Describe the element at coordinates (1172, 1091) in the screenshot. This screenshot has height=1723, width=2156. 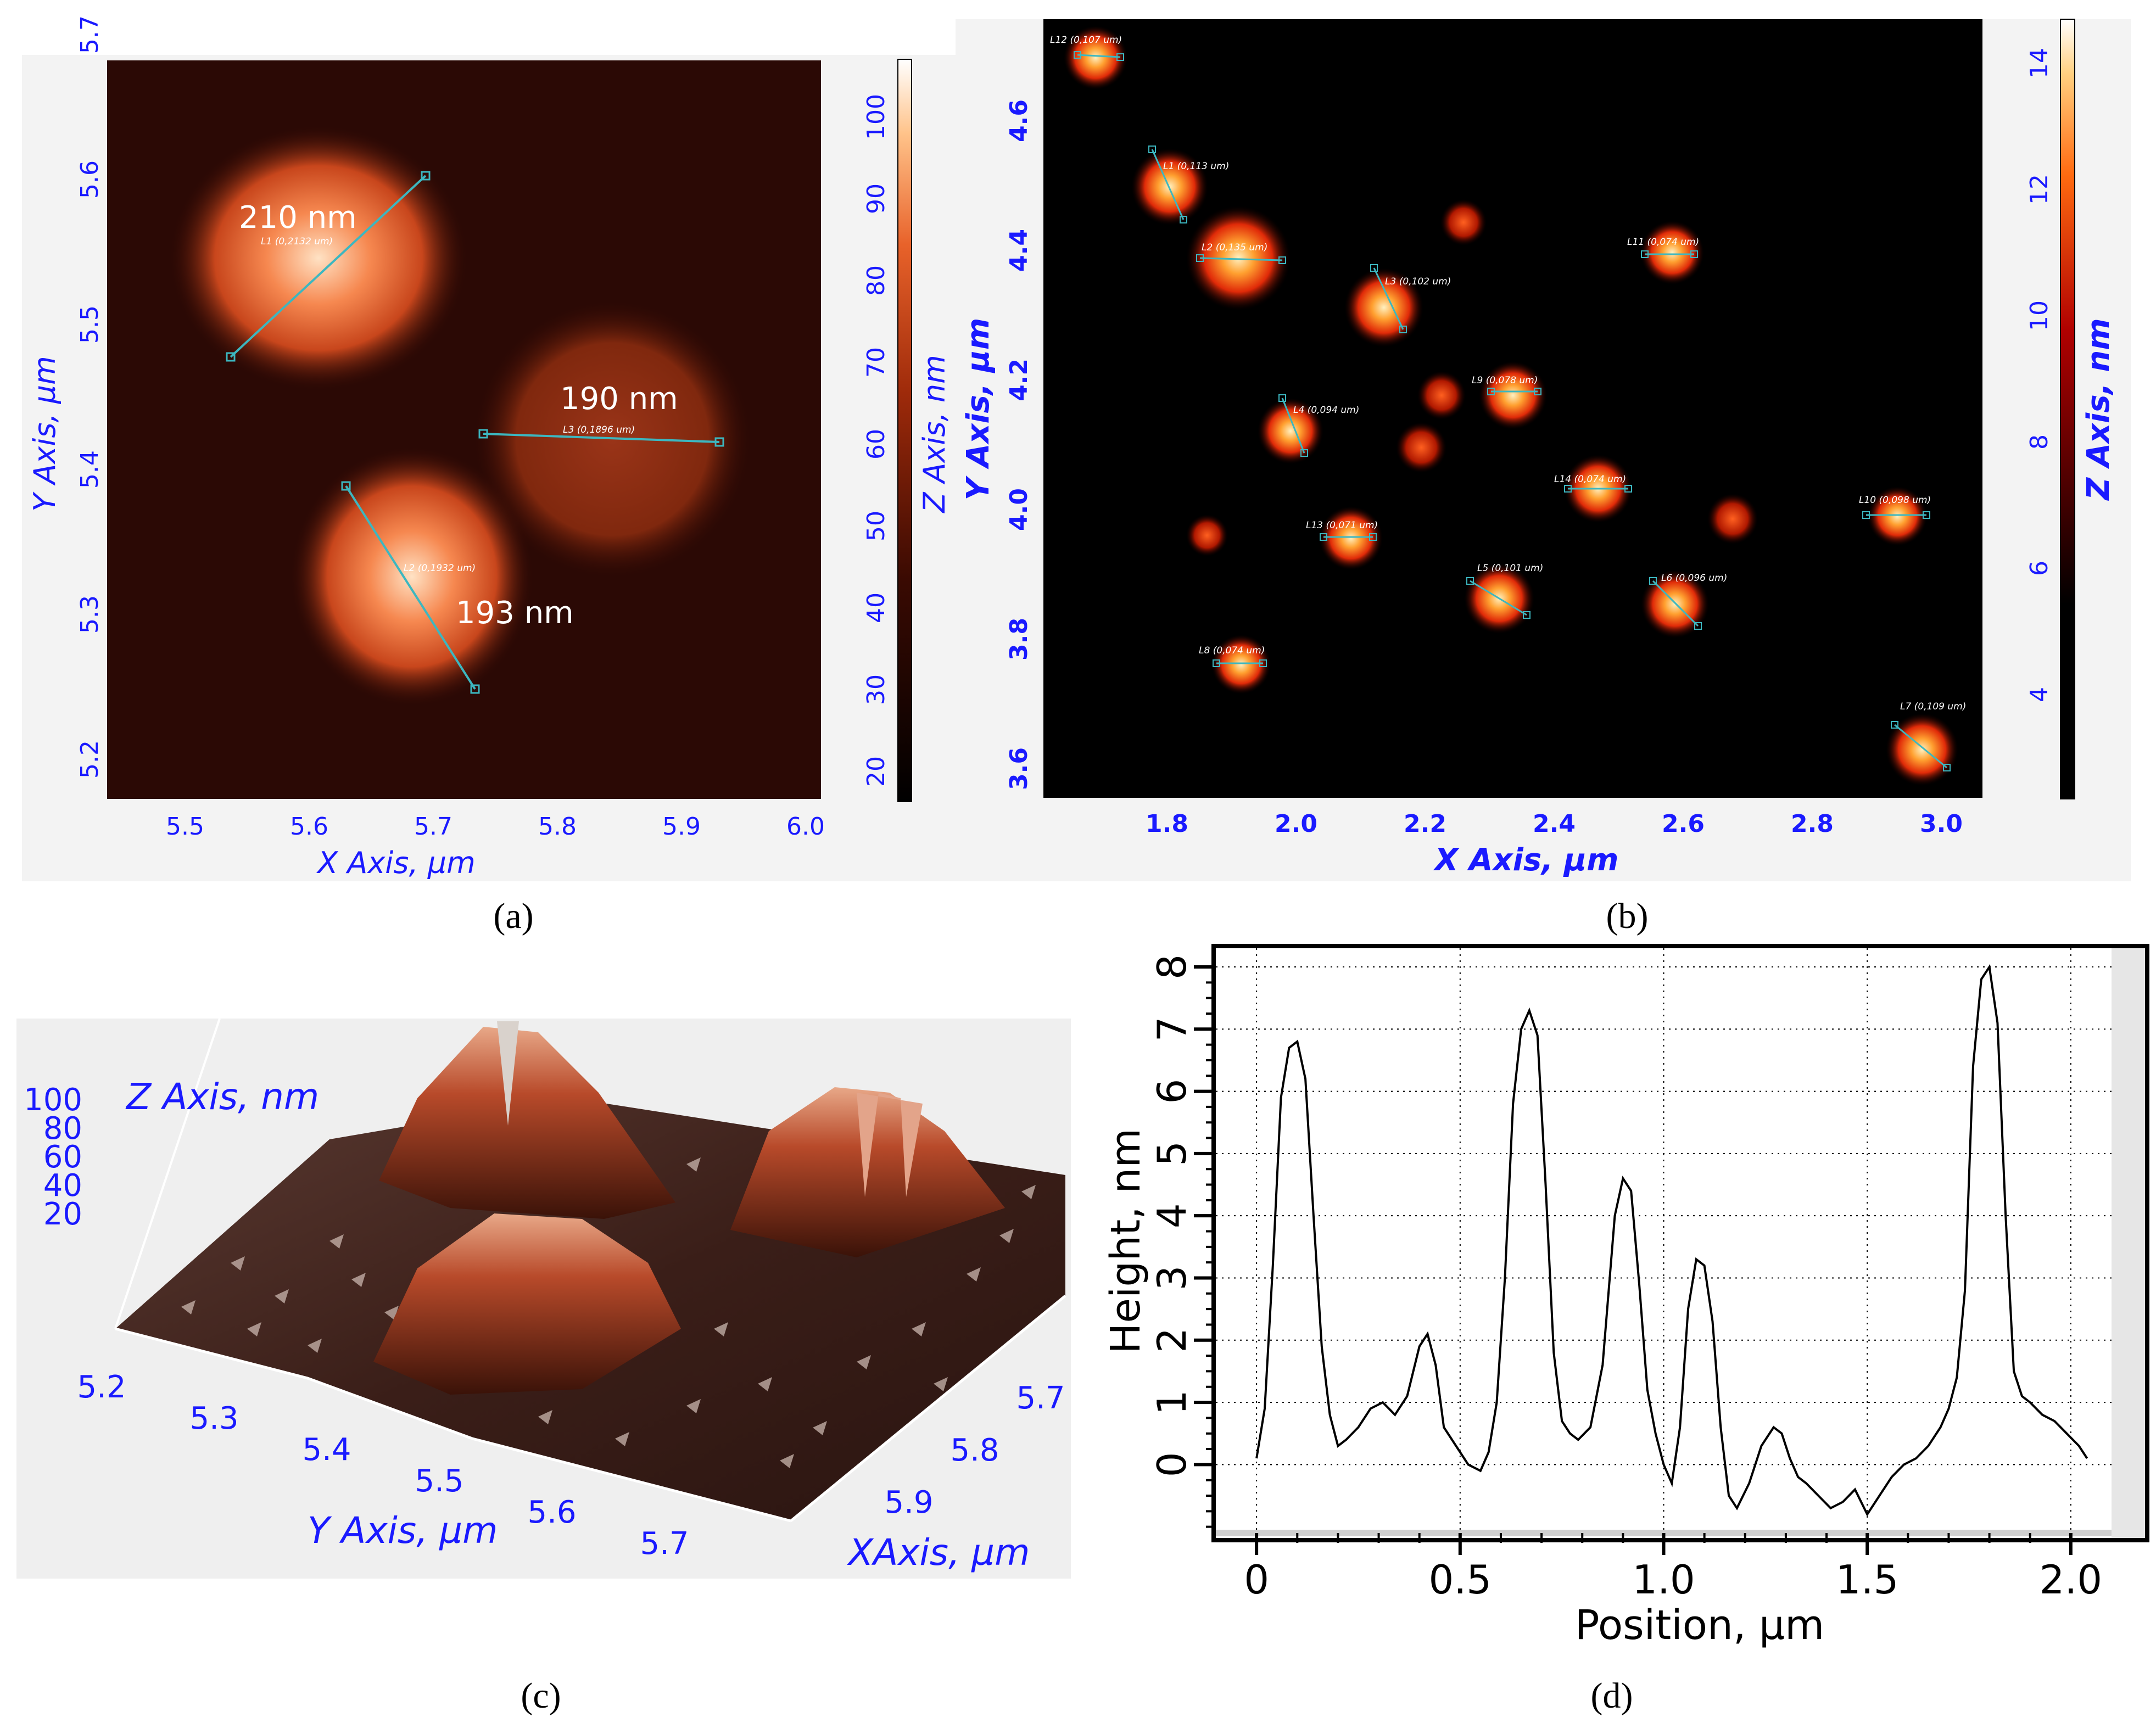
I see `y-tick-label: 6` at that location.